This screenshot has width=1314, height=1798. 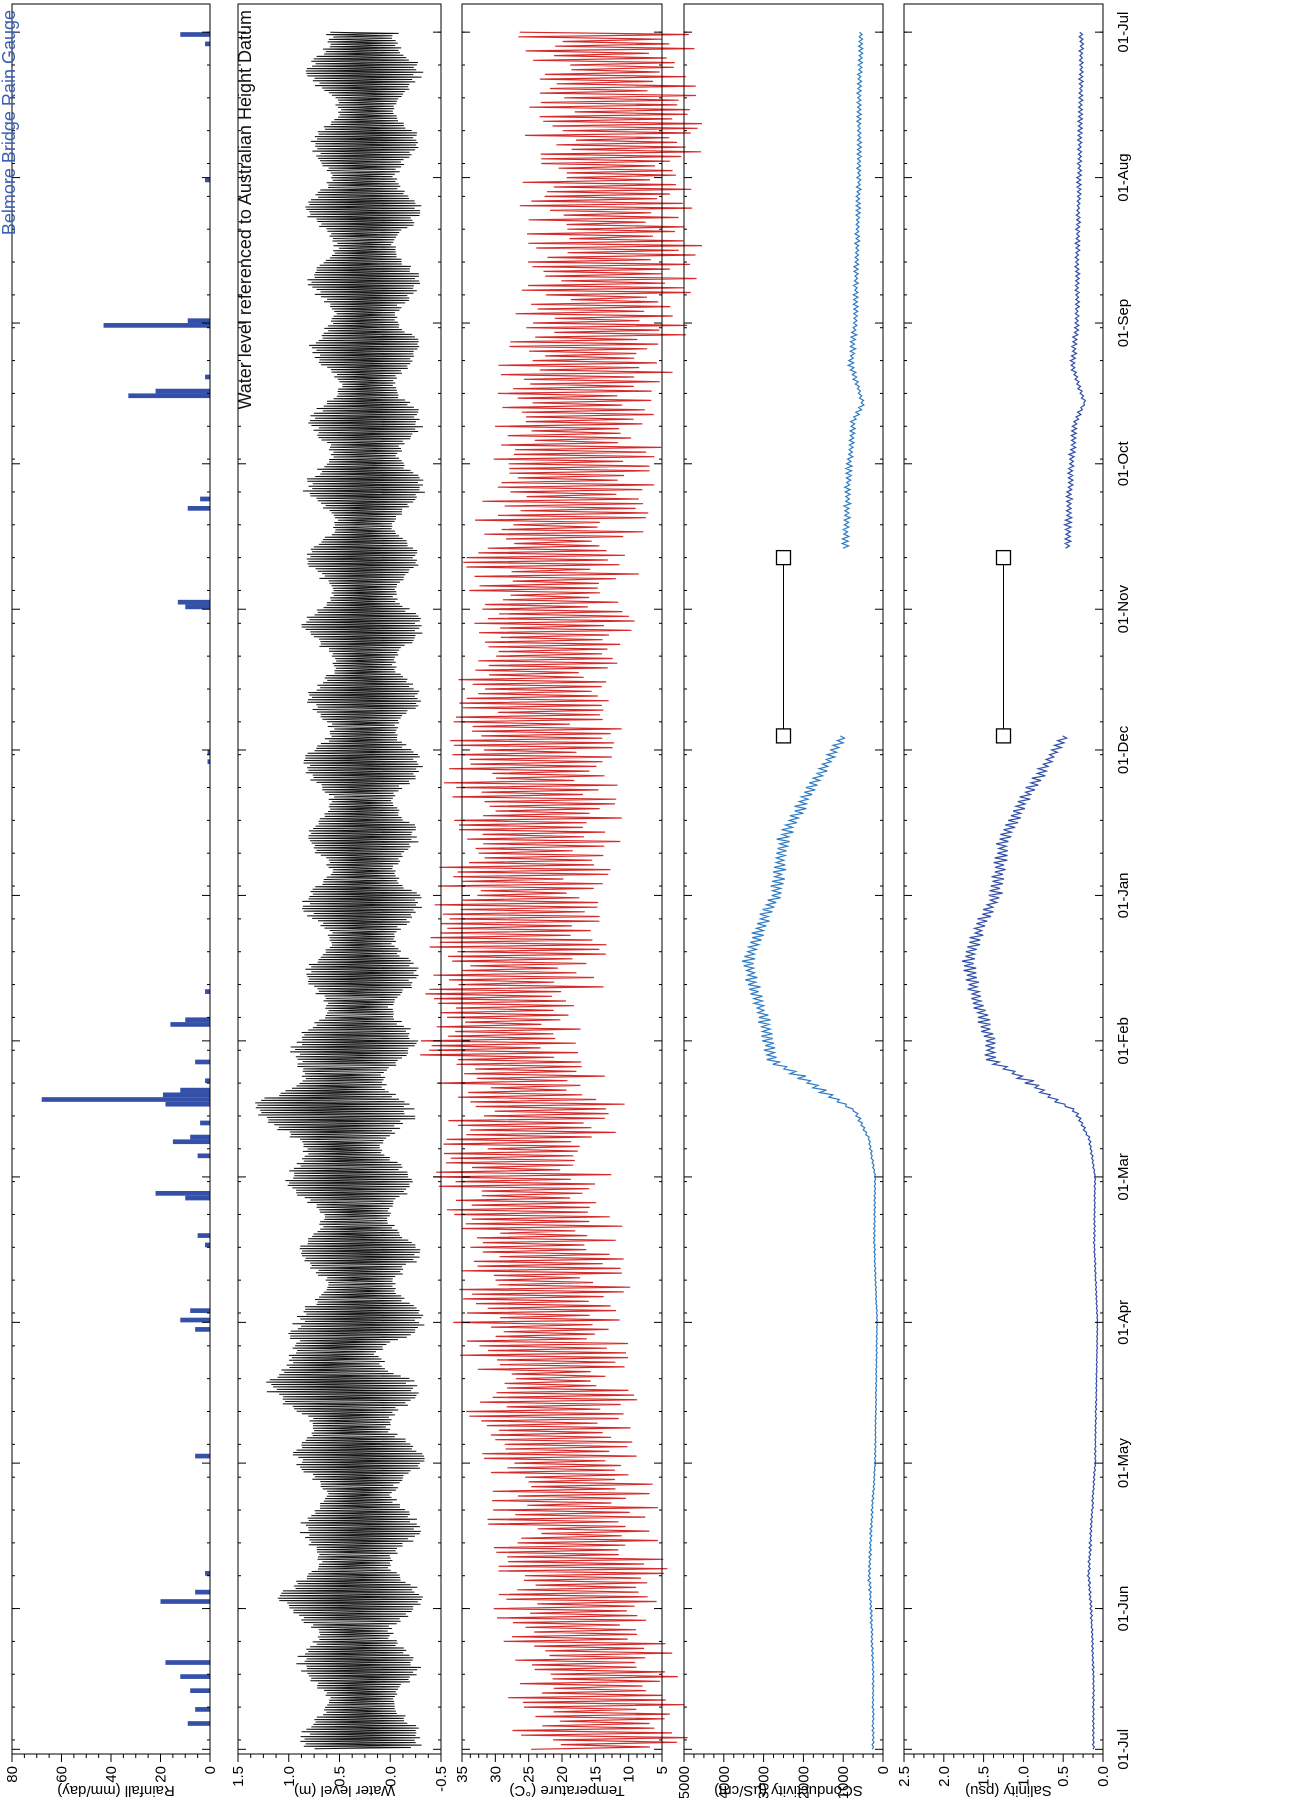 What do you see at coordinates (495, 1774) in the screenshot?
I see `value-tick-label-temperature: 30` at bounding box center [495, 1774].